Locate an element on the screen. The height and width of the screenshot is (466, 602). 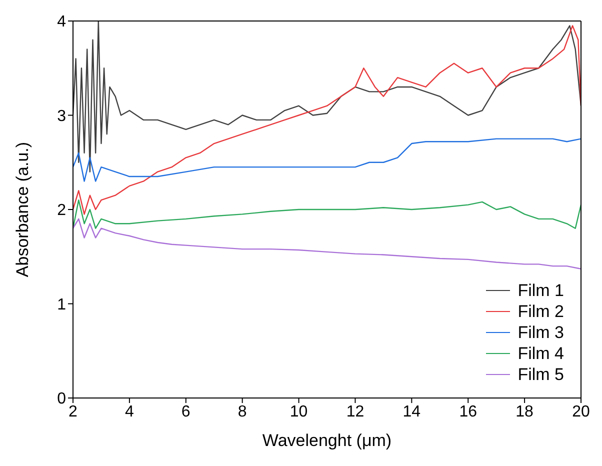
x-tick-label: 4 is located at coordinates (129, 411).